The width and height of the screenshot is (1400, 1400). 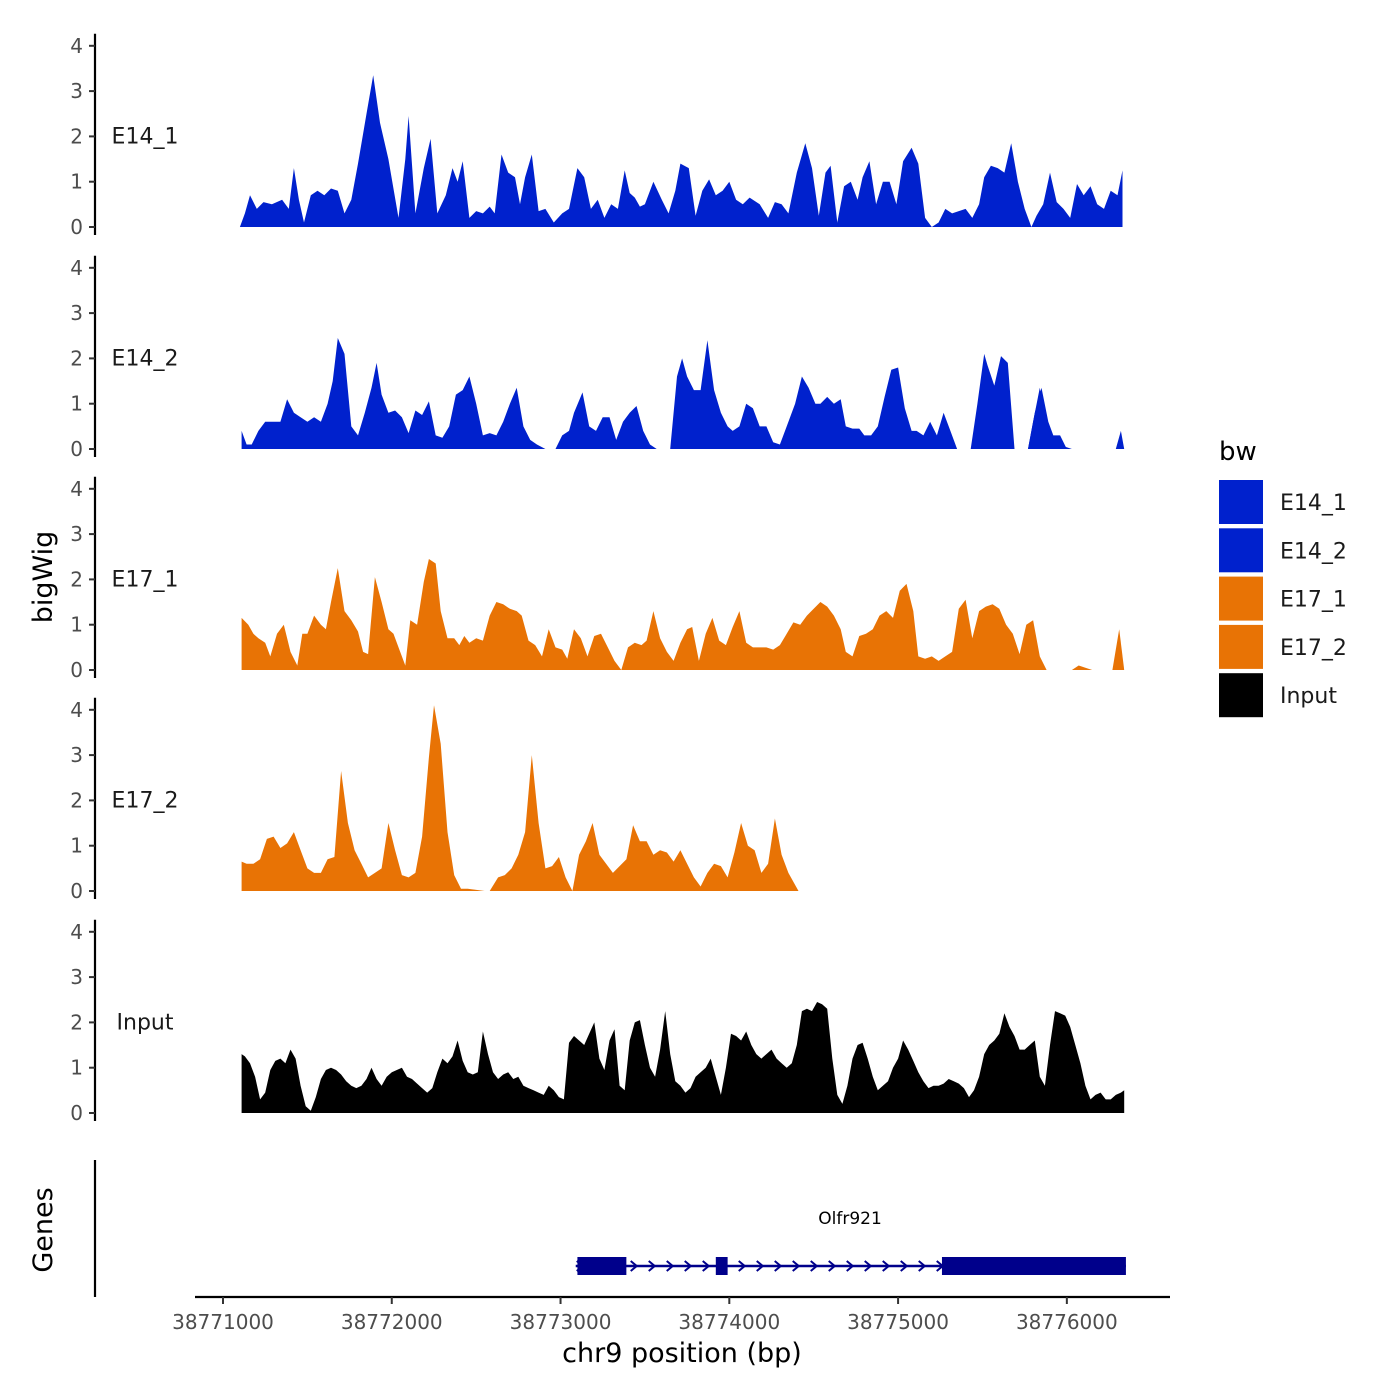 I want to click on y-axis-input: 0 1 2 3 4 Input, so click(x=122, y=1022).